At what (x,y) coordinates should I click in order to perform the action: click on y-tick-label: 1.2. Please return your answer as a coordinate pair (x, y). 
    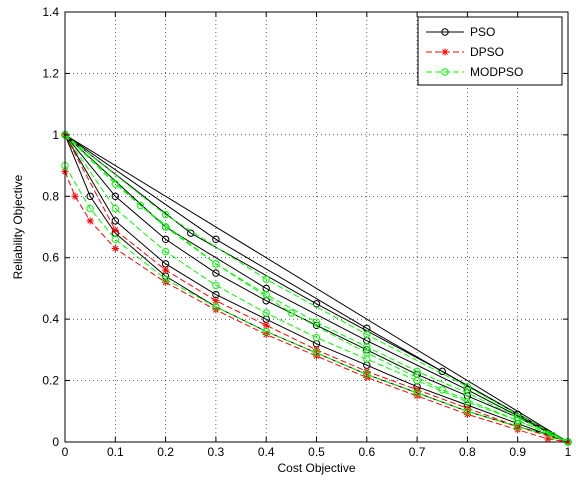
    Looking at the image, I should click on (50, 73).